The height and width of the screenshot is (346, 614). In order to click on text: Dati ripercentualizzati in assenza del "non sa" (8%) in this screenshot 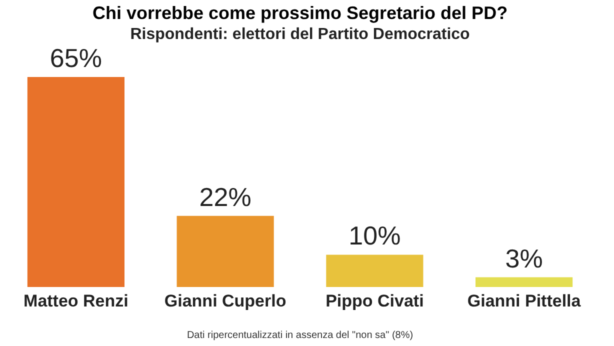, I will do `click(300, 335)`.